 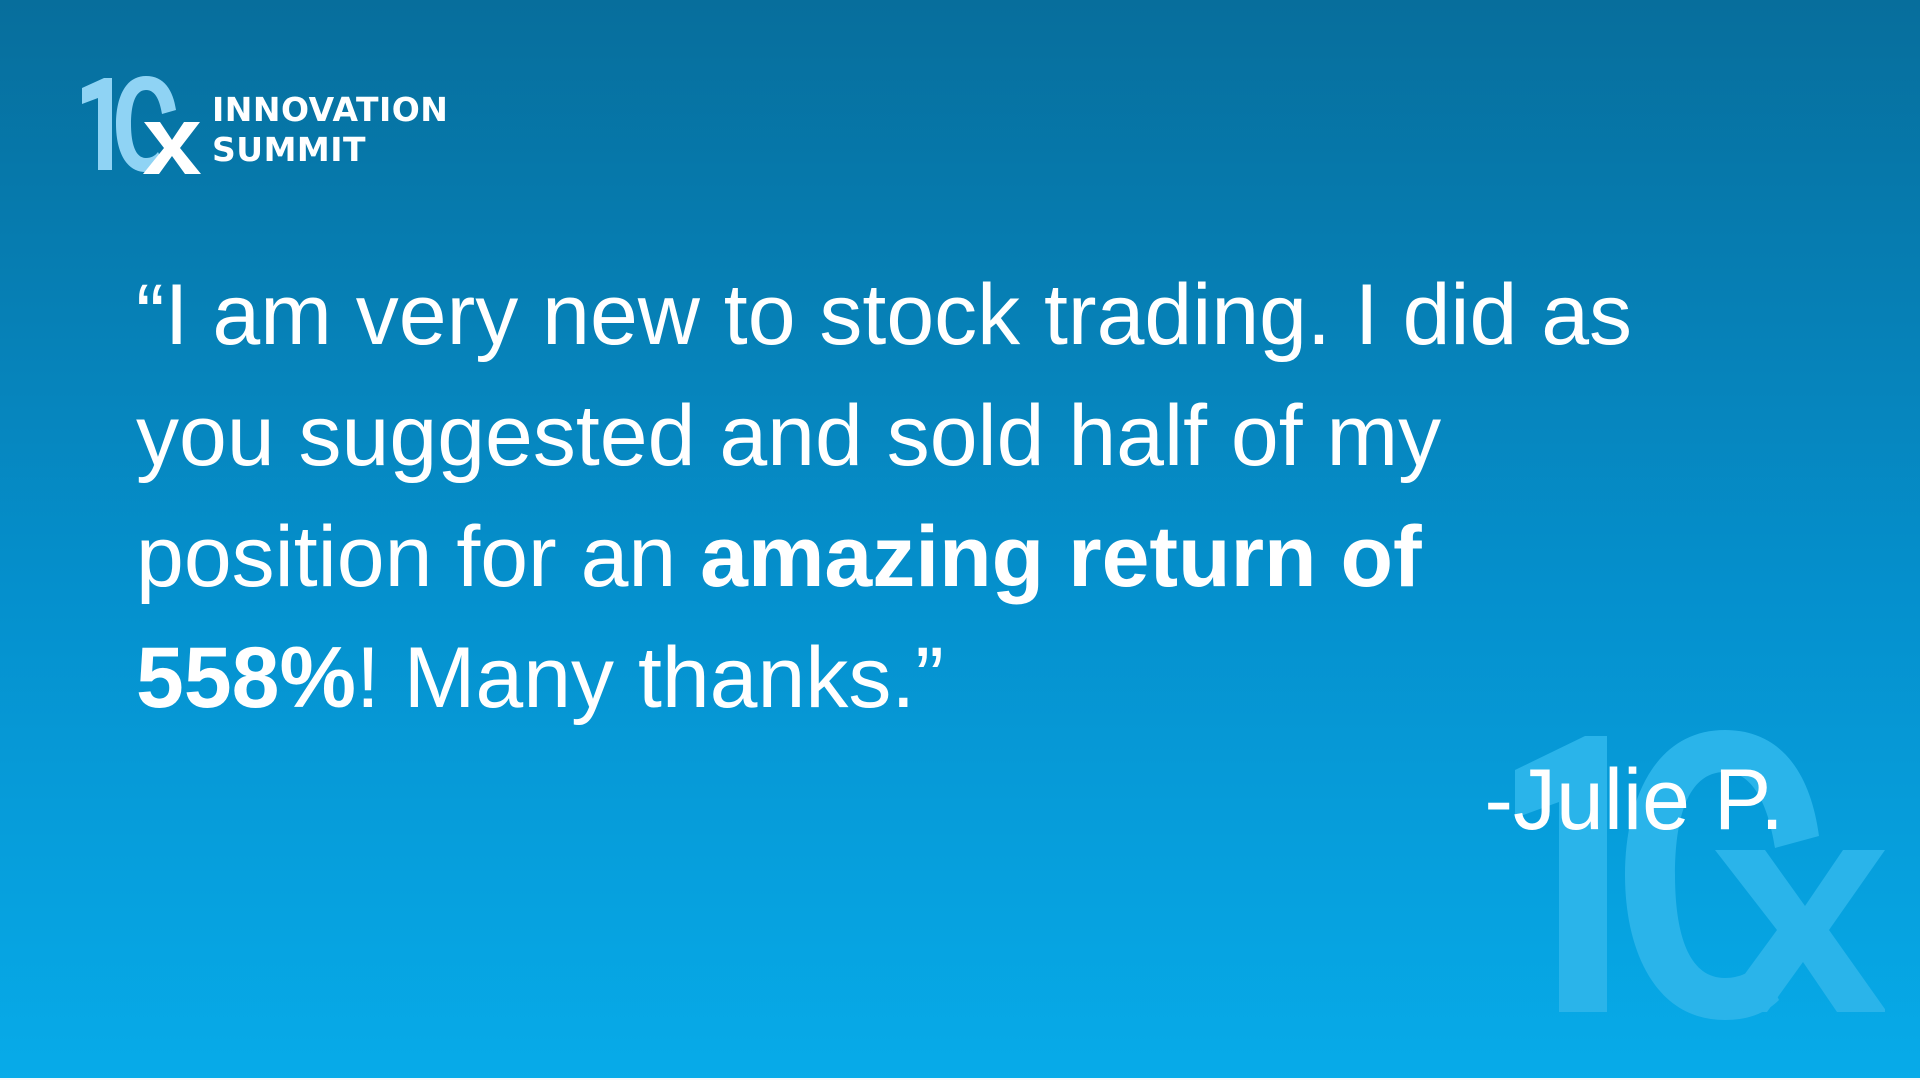 I want to click on quote-line-3: position for an amazing return of, so click(x=986, y=557).